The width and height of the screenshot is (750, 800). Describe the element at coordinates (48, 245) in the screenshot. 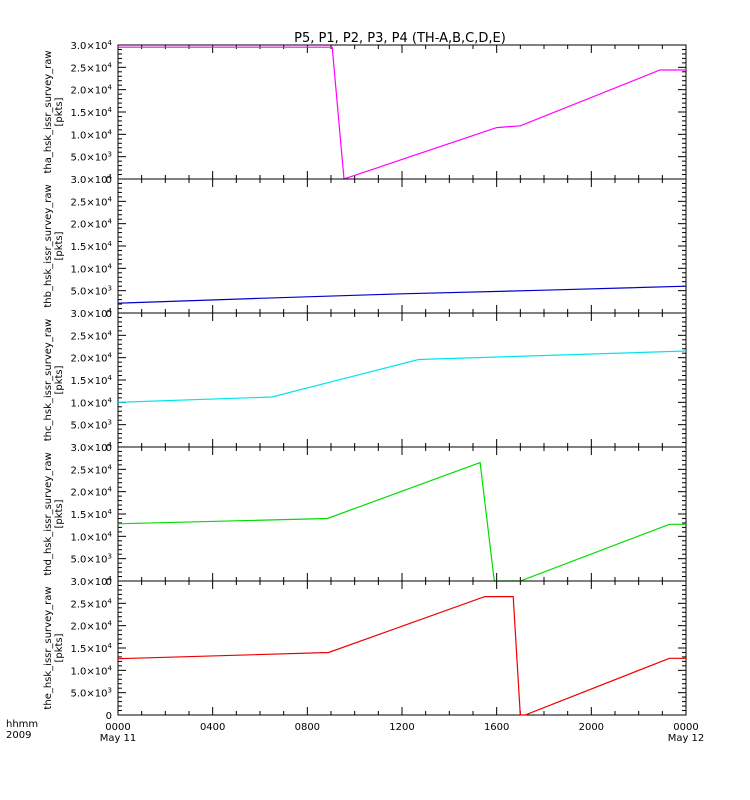

I see `y-axis-label: thb_hsk_issr_survey_raw` at that location.